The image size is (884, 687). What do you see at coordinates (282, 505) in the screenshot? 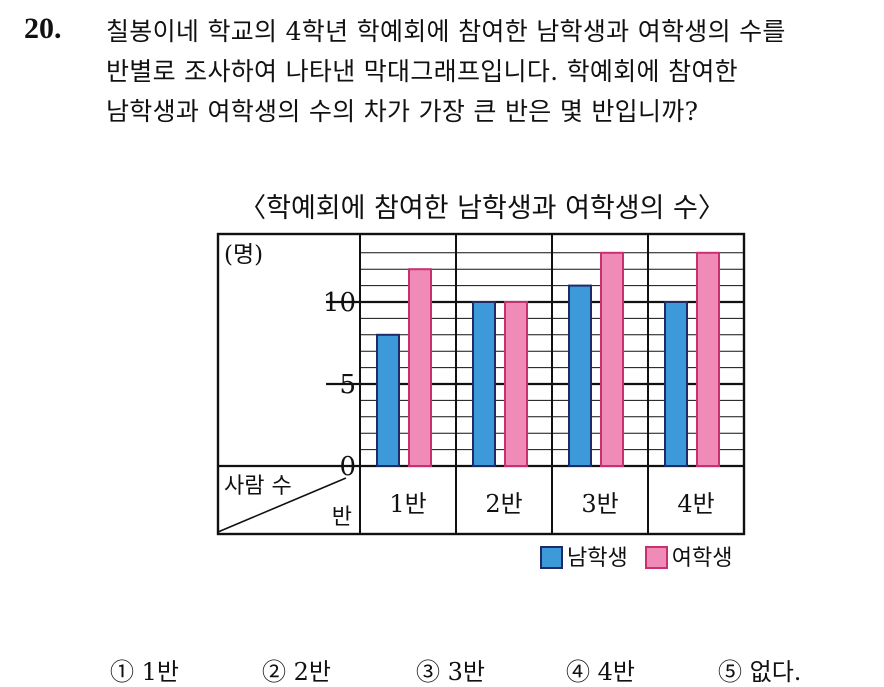
I see `corner-diagonal` at bounding box center [282, 505].